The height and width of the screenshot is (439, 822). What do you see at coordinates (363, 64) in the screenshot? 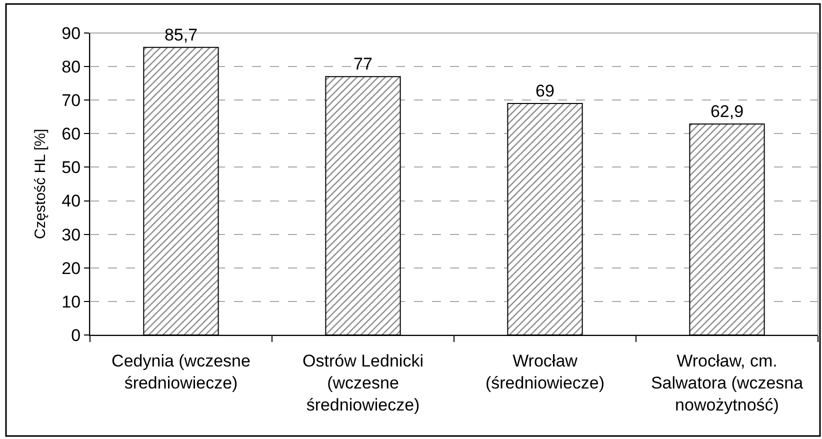
I see `data-label: 77` at bounding box center [363, 64].